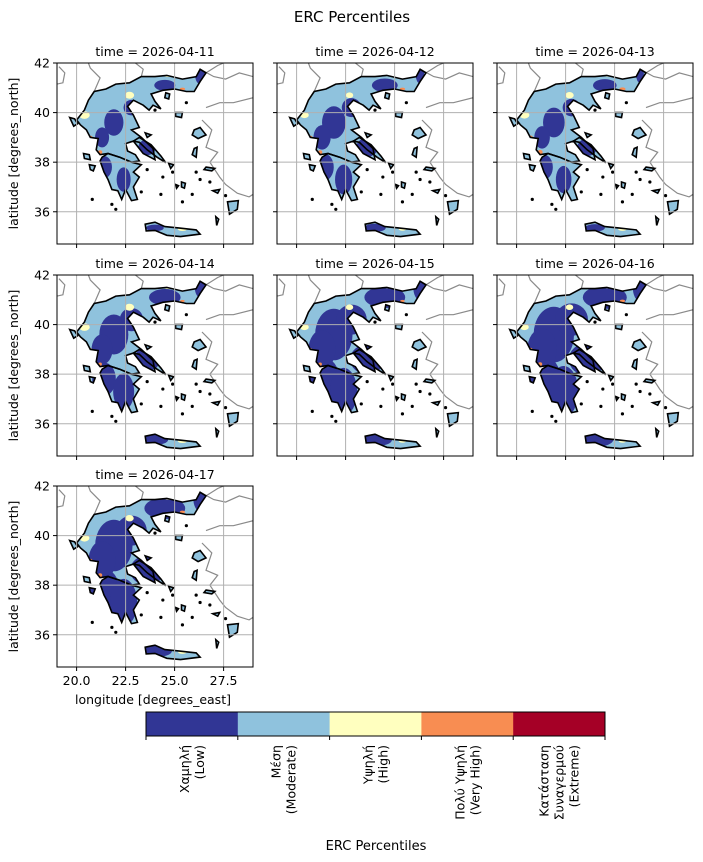 This screenshot has width=703, height=862. I want to click on colorbar-class-label: Πολύ Υψηλή (Very High), so click(467, 782).